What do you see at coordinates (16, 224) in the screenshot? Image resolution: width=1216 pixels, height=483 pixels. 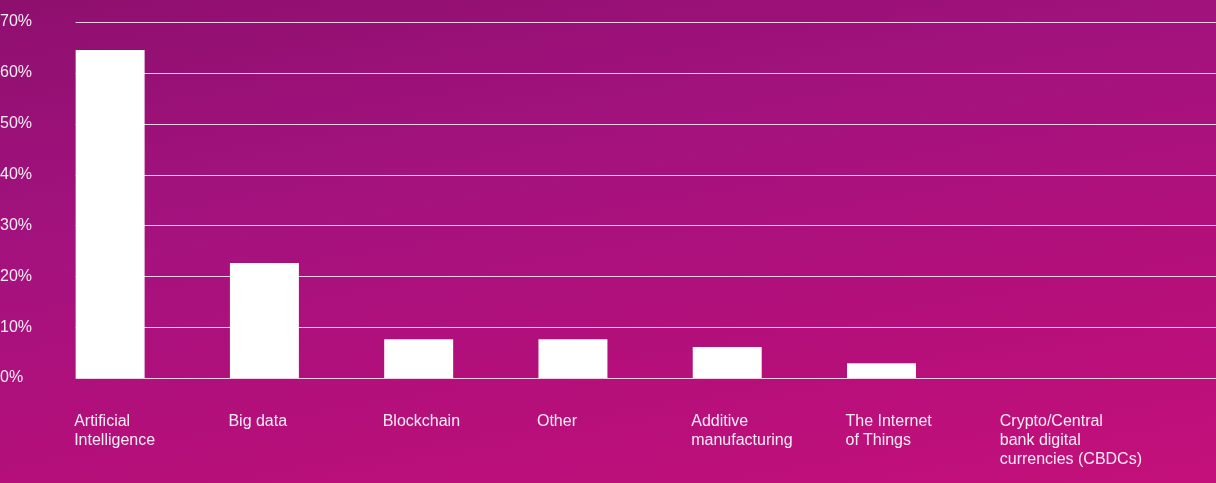 I see `y-tick-label: 30%` at bounding box center [16, 224].